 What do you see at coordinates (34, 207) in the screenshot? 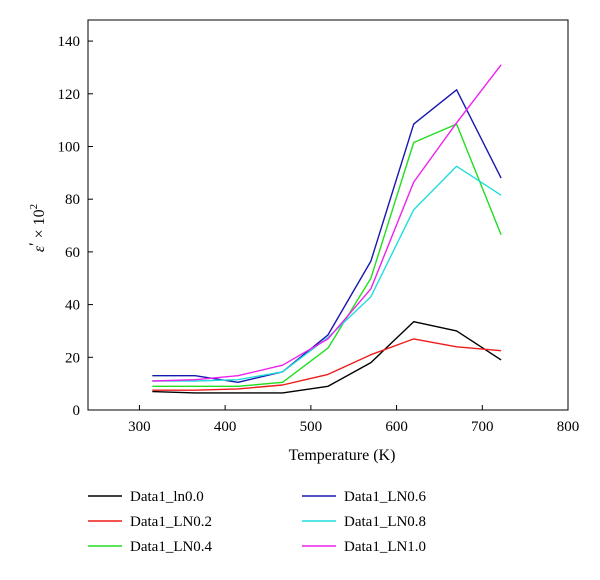
I see `y-axis-title-exponent: 2` at bounding box center [34, 207].